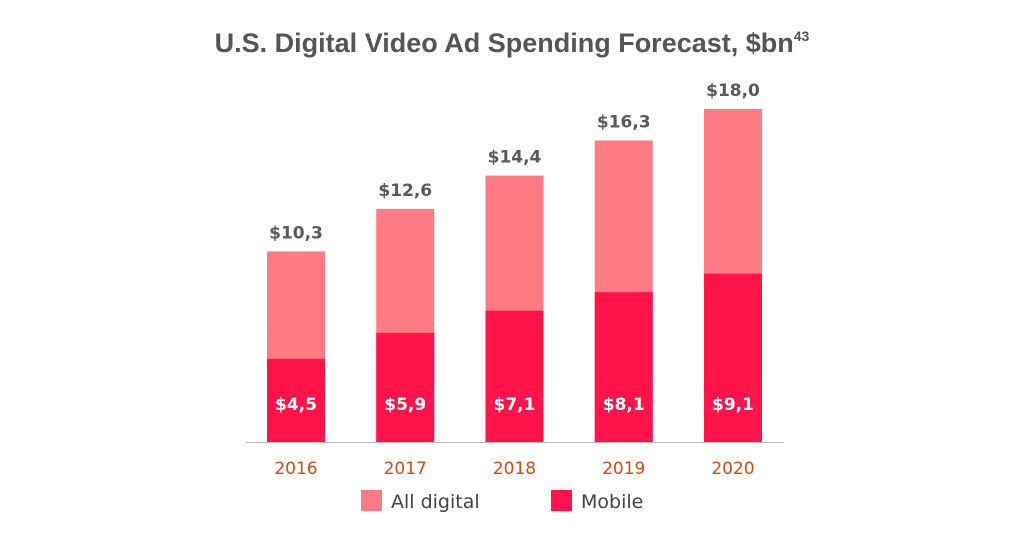  What do you see at coordinates (733, 405) in the screenshot?
I see `data-label-mobile-2020: $9,1` at bounding box center [733, 405].